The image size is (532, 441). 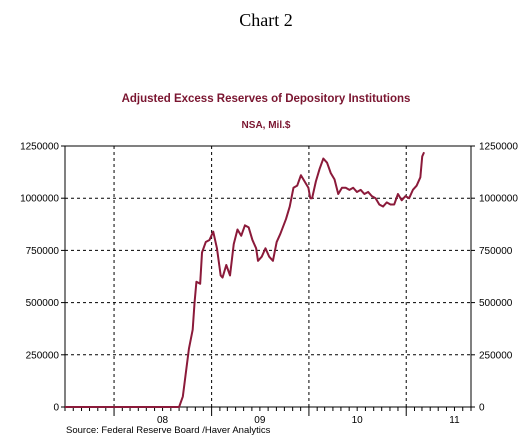 I want to click on y-tick-label-left: 0, so click(x=56, y=408).